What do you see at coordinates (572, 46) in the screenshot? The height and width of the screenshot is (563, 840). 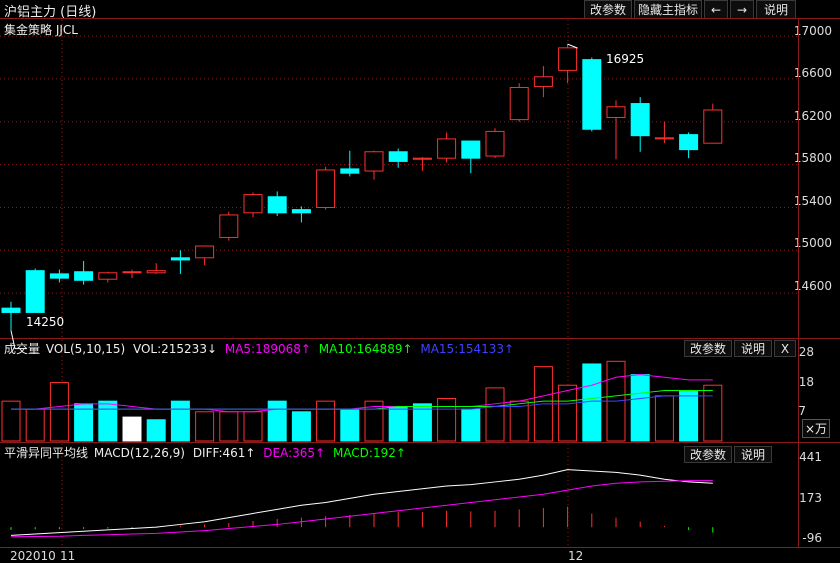 I see `high-pointer` at bounding box center [572, 46].